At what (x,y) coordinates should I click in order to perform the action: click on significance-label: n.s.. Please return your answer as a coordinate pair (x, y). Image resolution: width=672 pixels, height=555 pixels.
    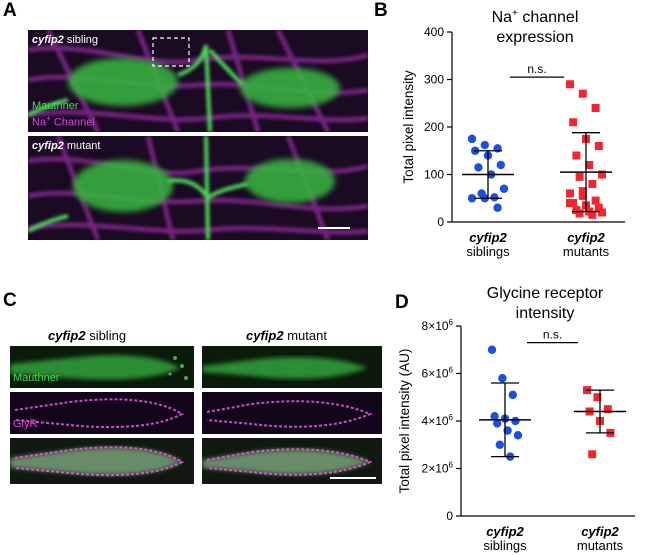
    Looking at the image, I should click on (552, 335).